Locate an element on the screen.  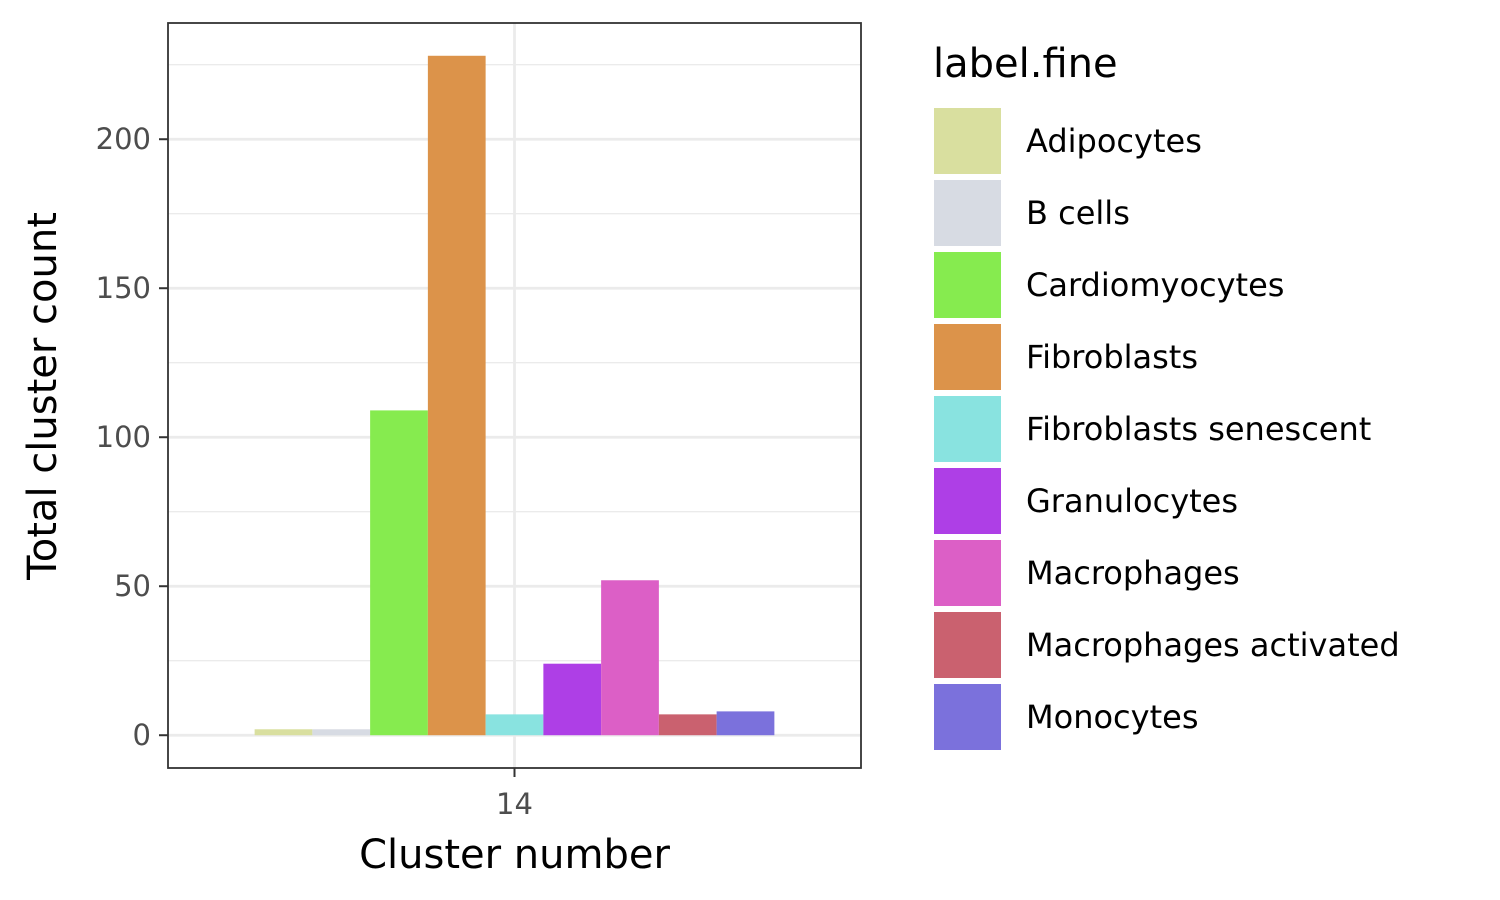
legend-key-fibroblasts is located at coordinates (967, 357).